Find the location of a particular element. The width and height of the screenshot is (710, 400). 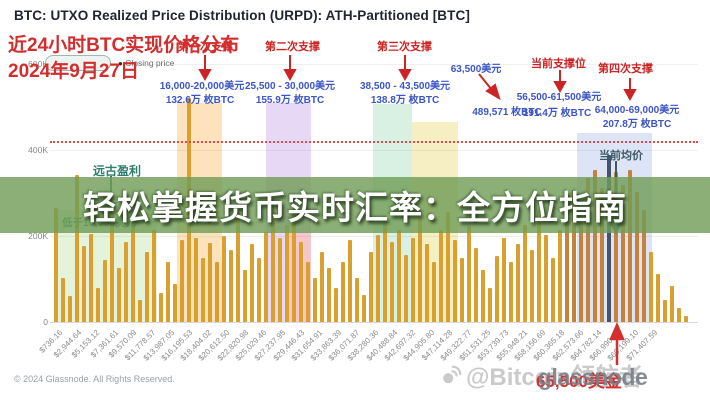

closing-price-bar is located at coordinates (609, 238).